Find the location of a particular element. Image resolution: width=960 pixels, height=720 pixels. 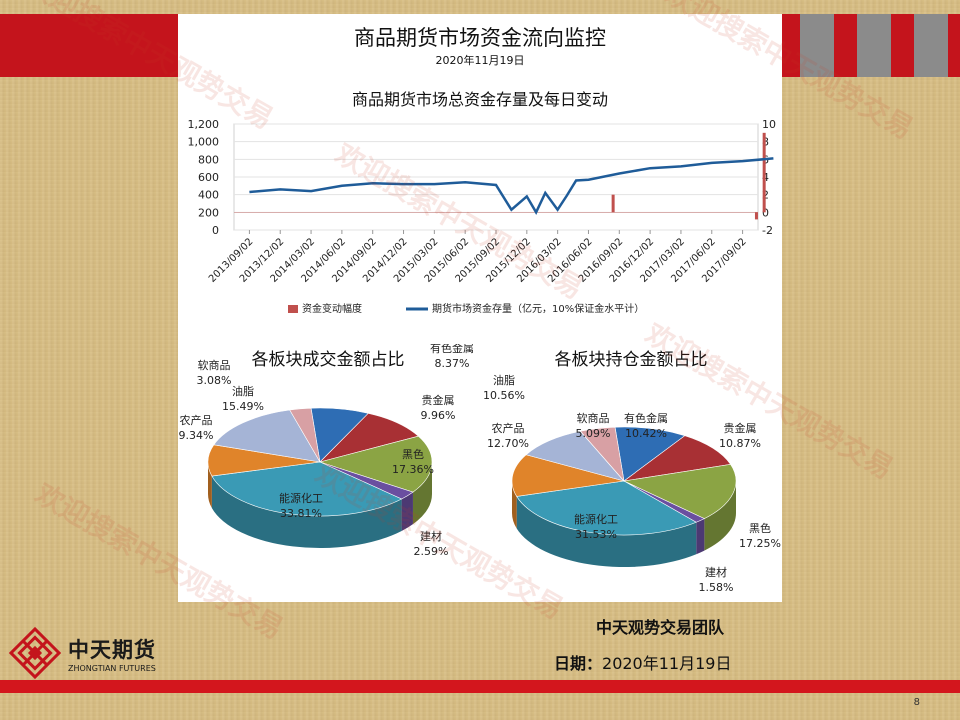

logo-name-cn: 中天期货 is located at coordinates (112, 650).